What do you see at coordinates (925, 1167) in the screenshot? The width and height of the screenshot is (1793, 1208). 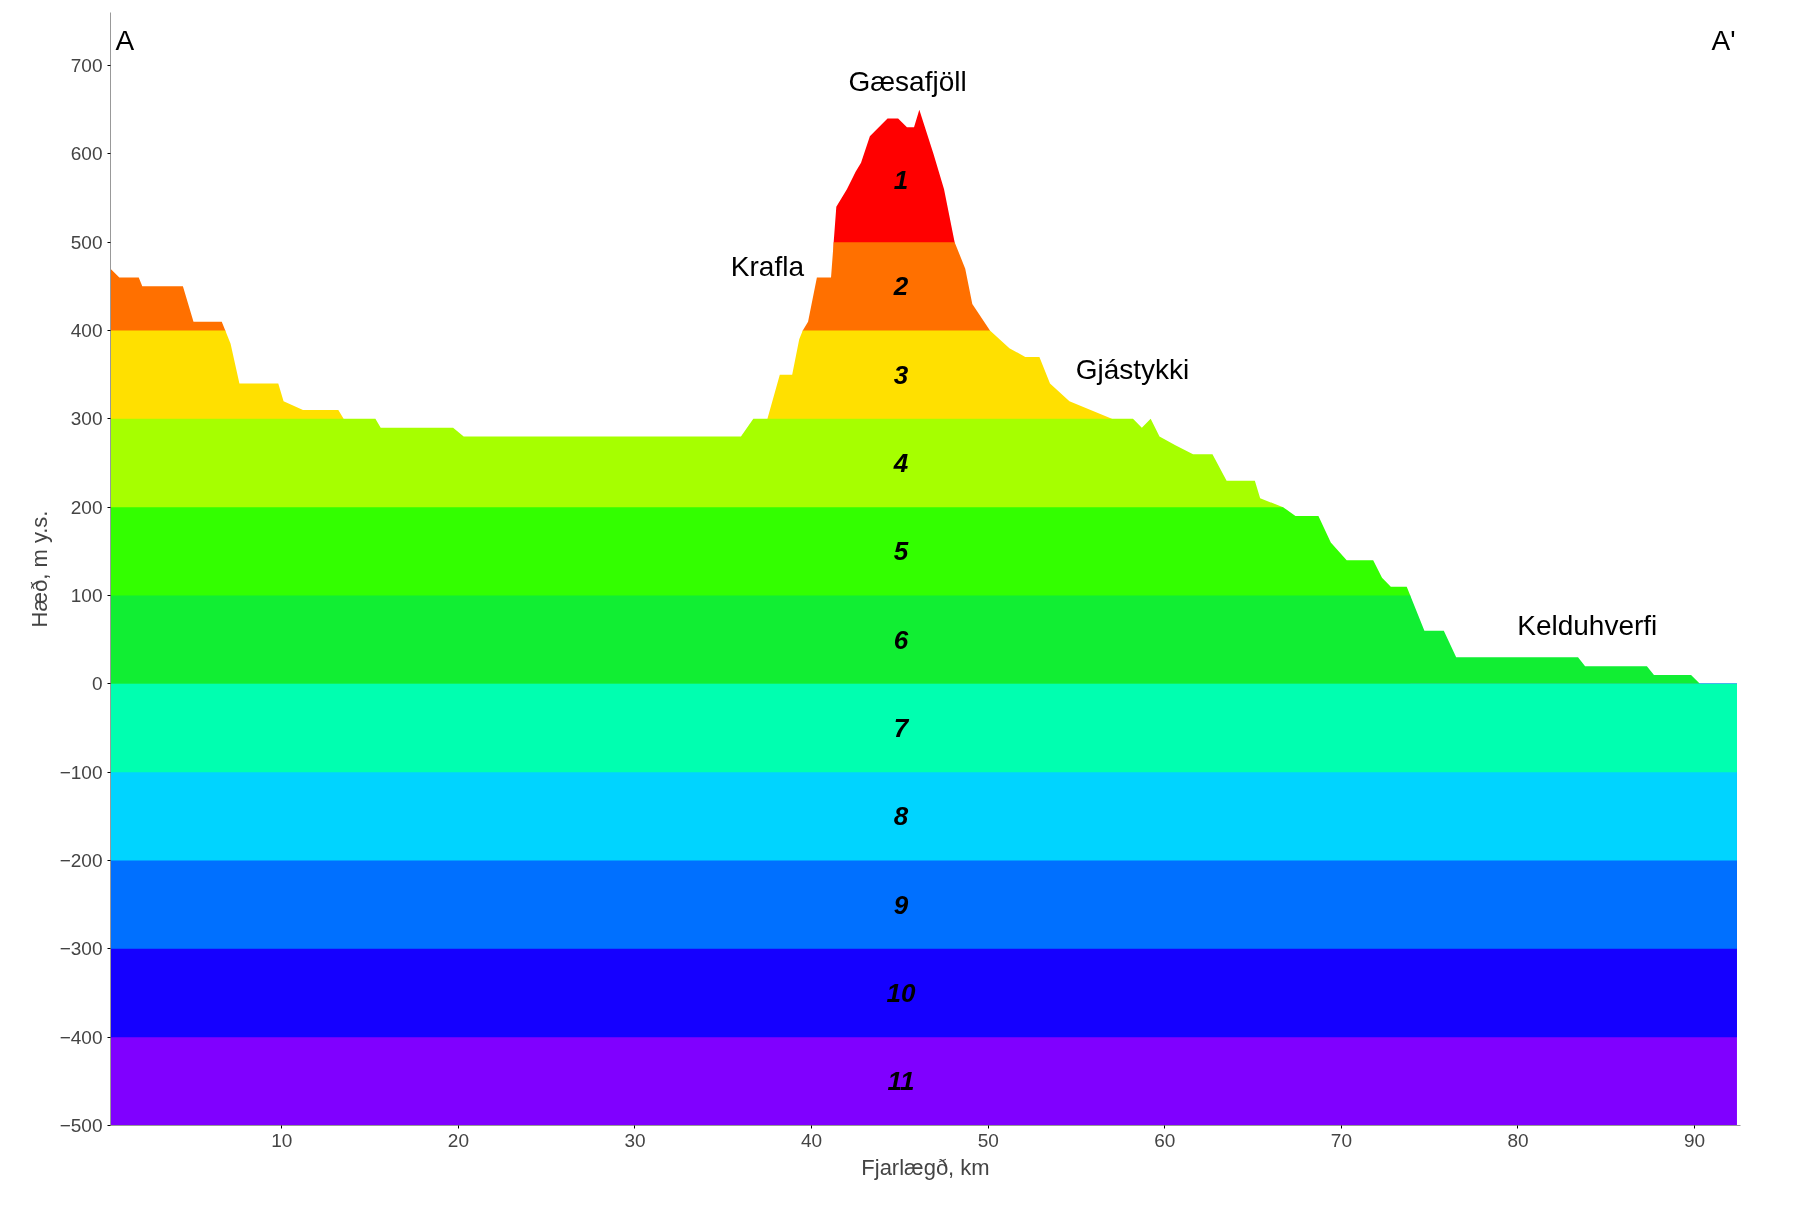 I see `x-axis-title: Fjarlægð, km` at bounding box center [925, 1167].